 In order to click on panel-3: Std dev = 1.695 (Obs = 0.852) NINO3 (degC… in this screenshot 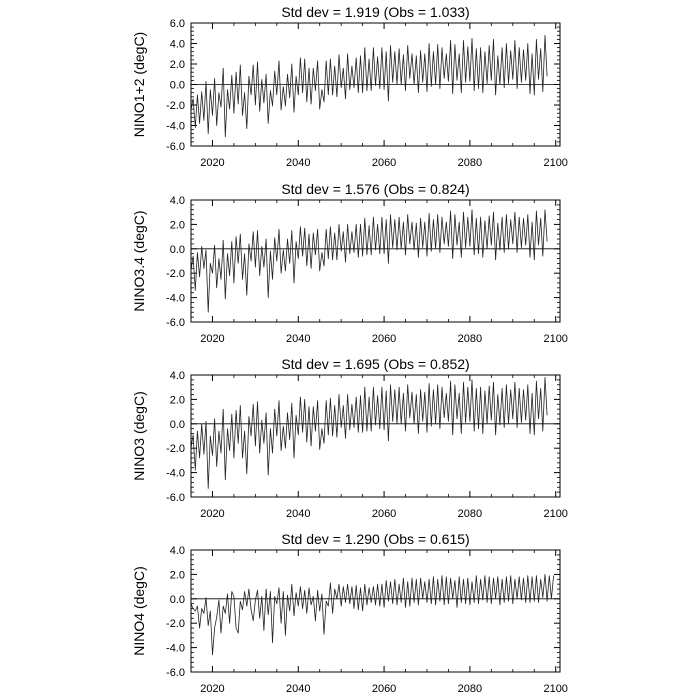, I will do `click(349, 438)`.